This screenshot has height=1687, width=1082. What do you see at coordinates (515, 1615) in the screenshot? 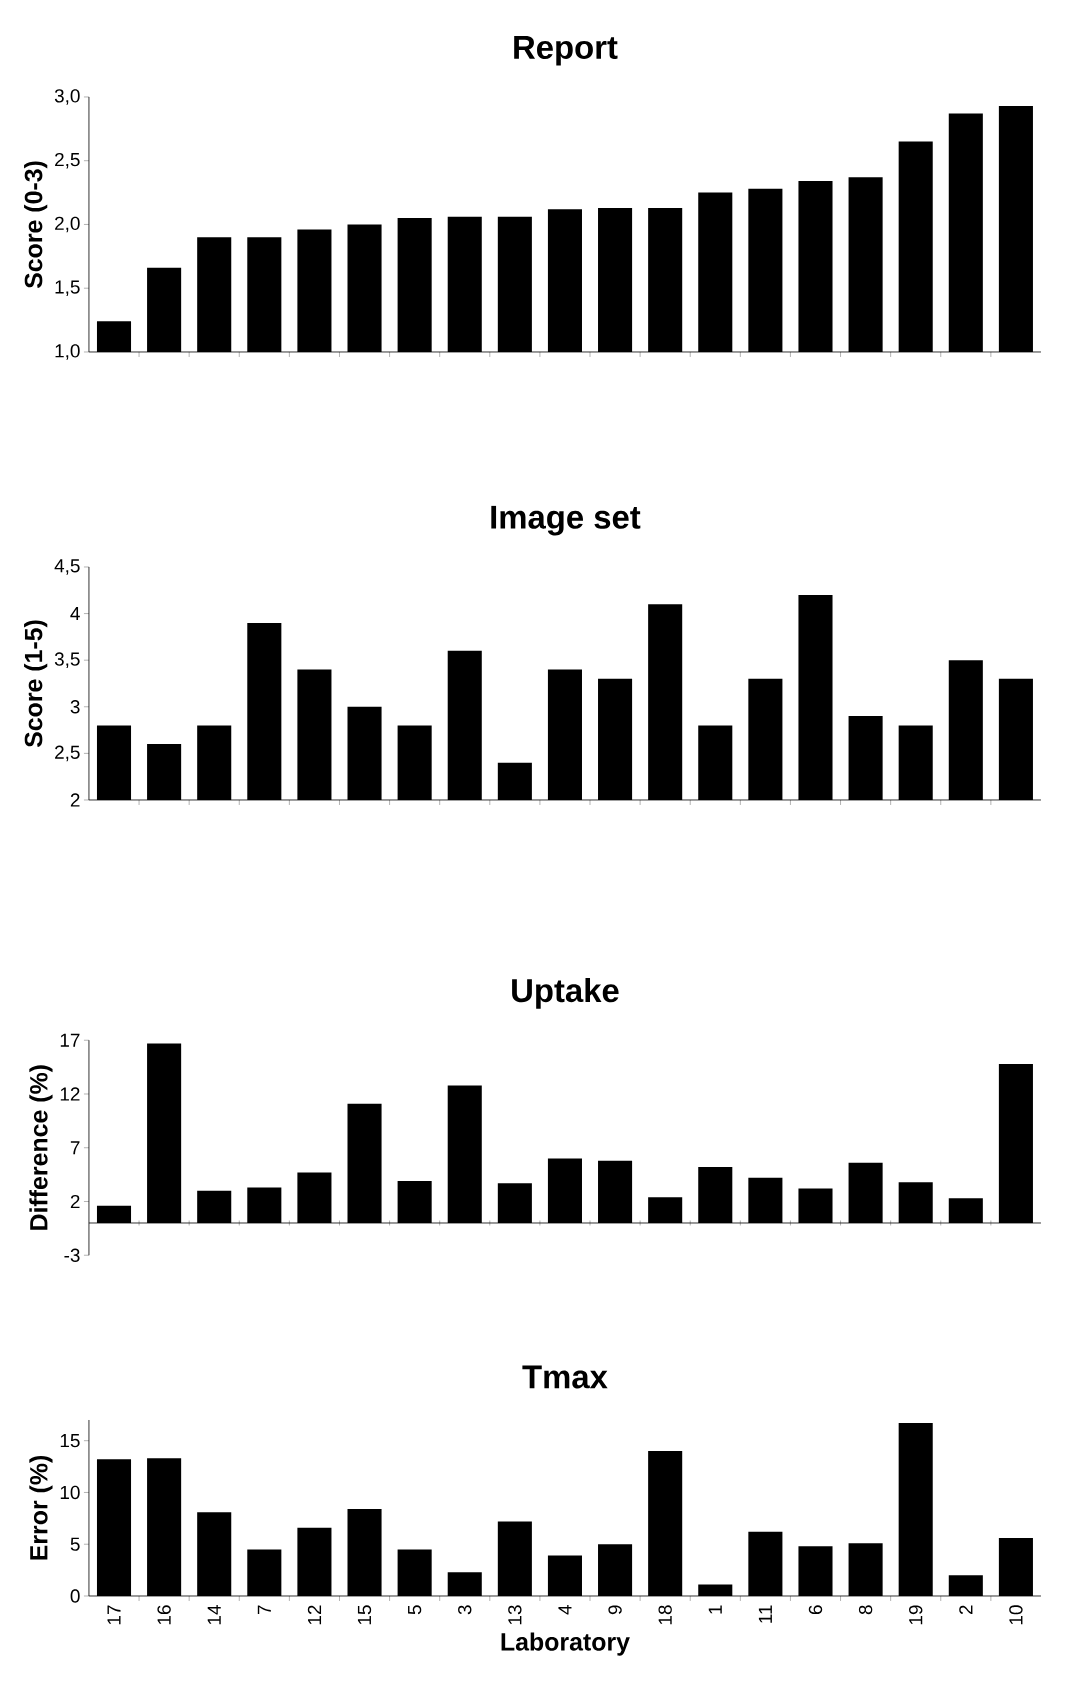
I see `x-tick-label: 13` at bounding box center [515, 1615].